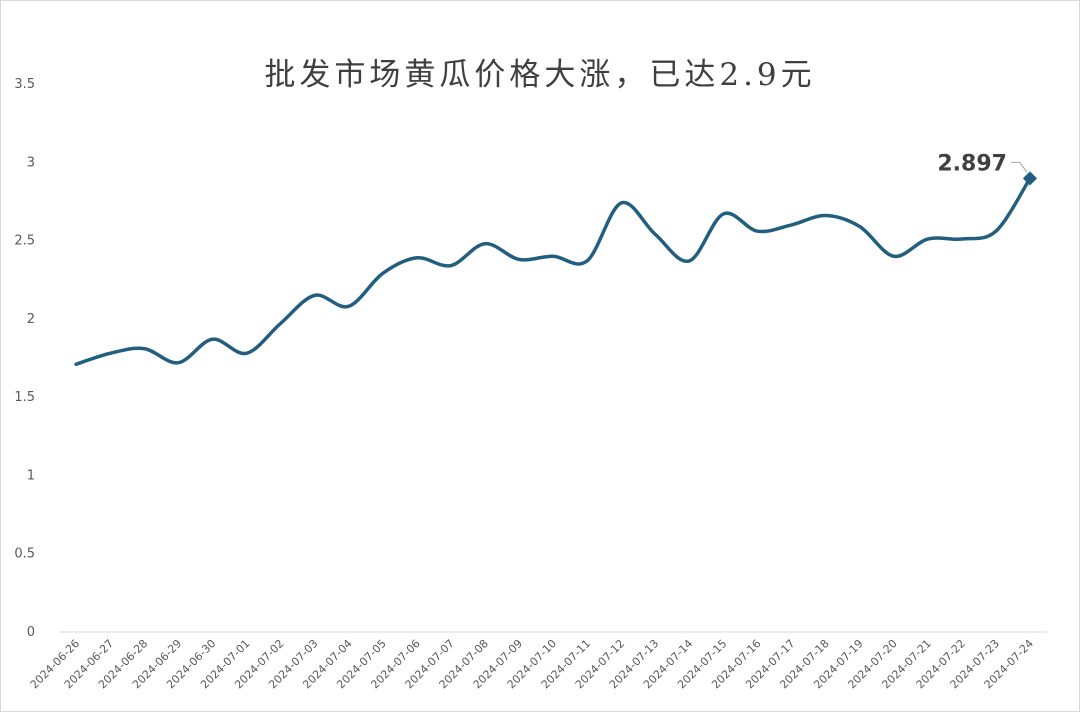  What do you see at coordinates (24, 241) in the screenshot?
I see `y-tick-label: 2.5` at bounding box center [24, 241].